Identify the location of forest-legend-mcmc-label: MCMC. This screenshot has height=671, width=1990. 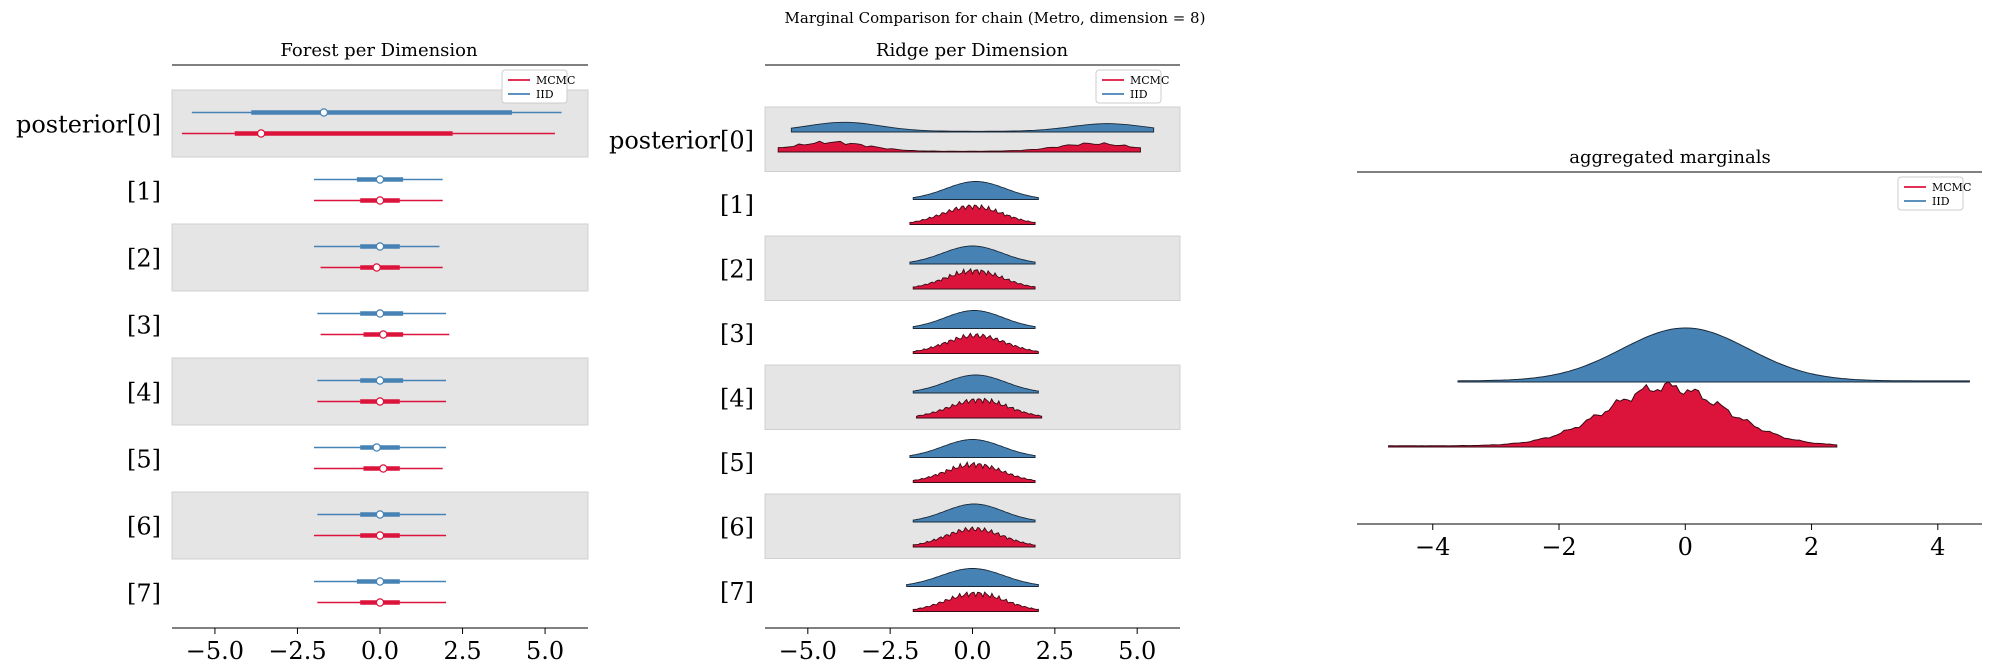
(555, 80).